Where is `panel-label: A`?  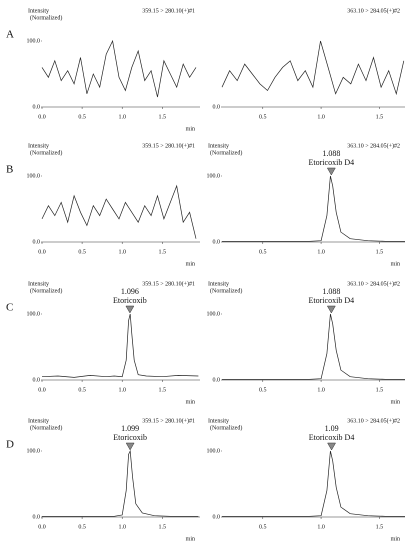
panel-label: A is located at coordinates (10, 35).